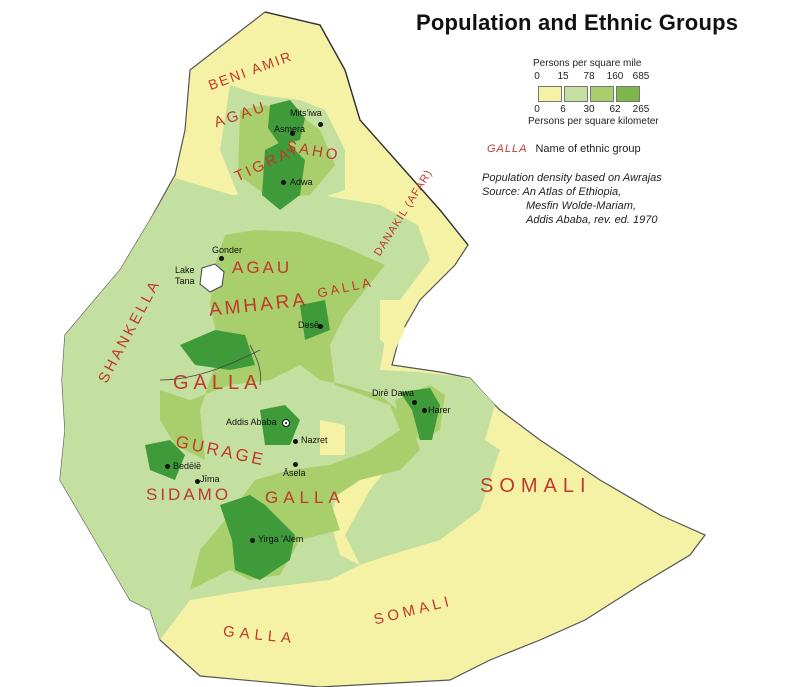 The image size is (800, 687). I want to click on legend-ethnic-label: Name of ethnic group, so click(588, 149).